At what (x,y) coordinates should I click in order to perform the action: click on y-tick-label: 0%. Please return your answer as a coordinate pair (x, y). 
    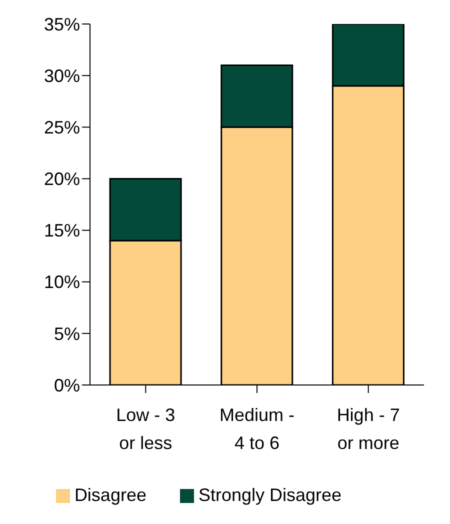
    Looking at the image, I should click on (67, 385).